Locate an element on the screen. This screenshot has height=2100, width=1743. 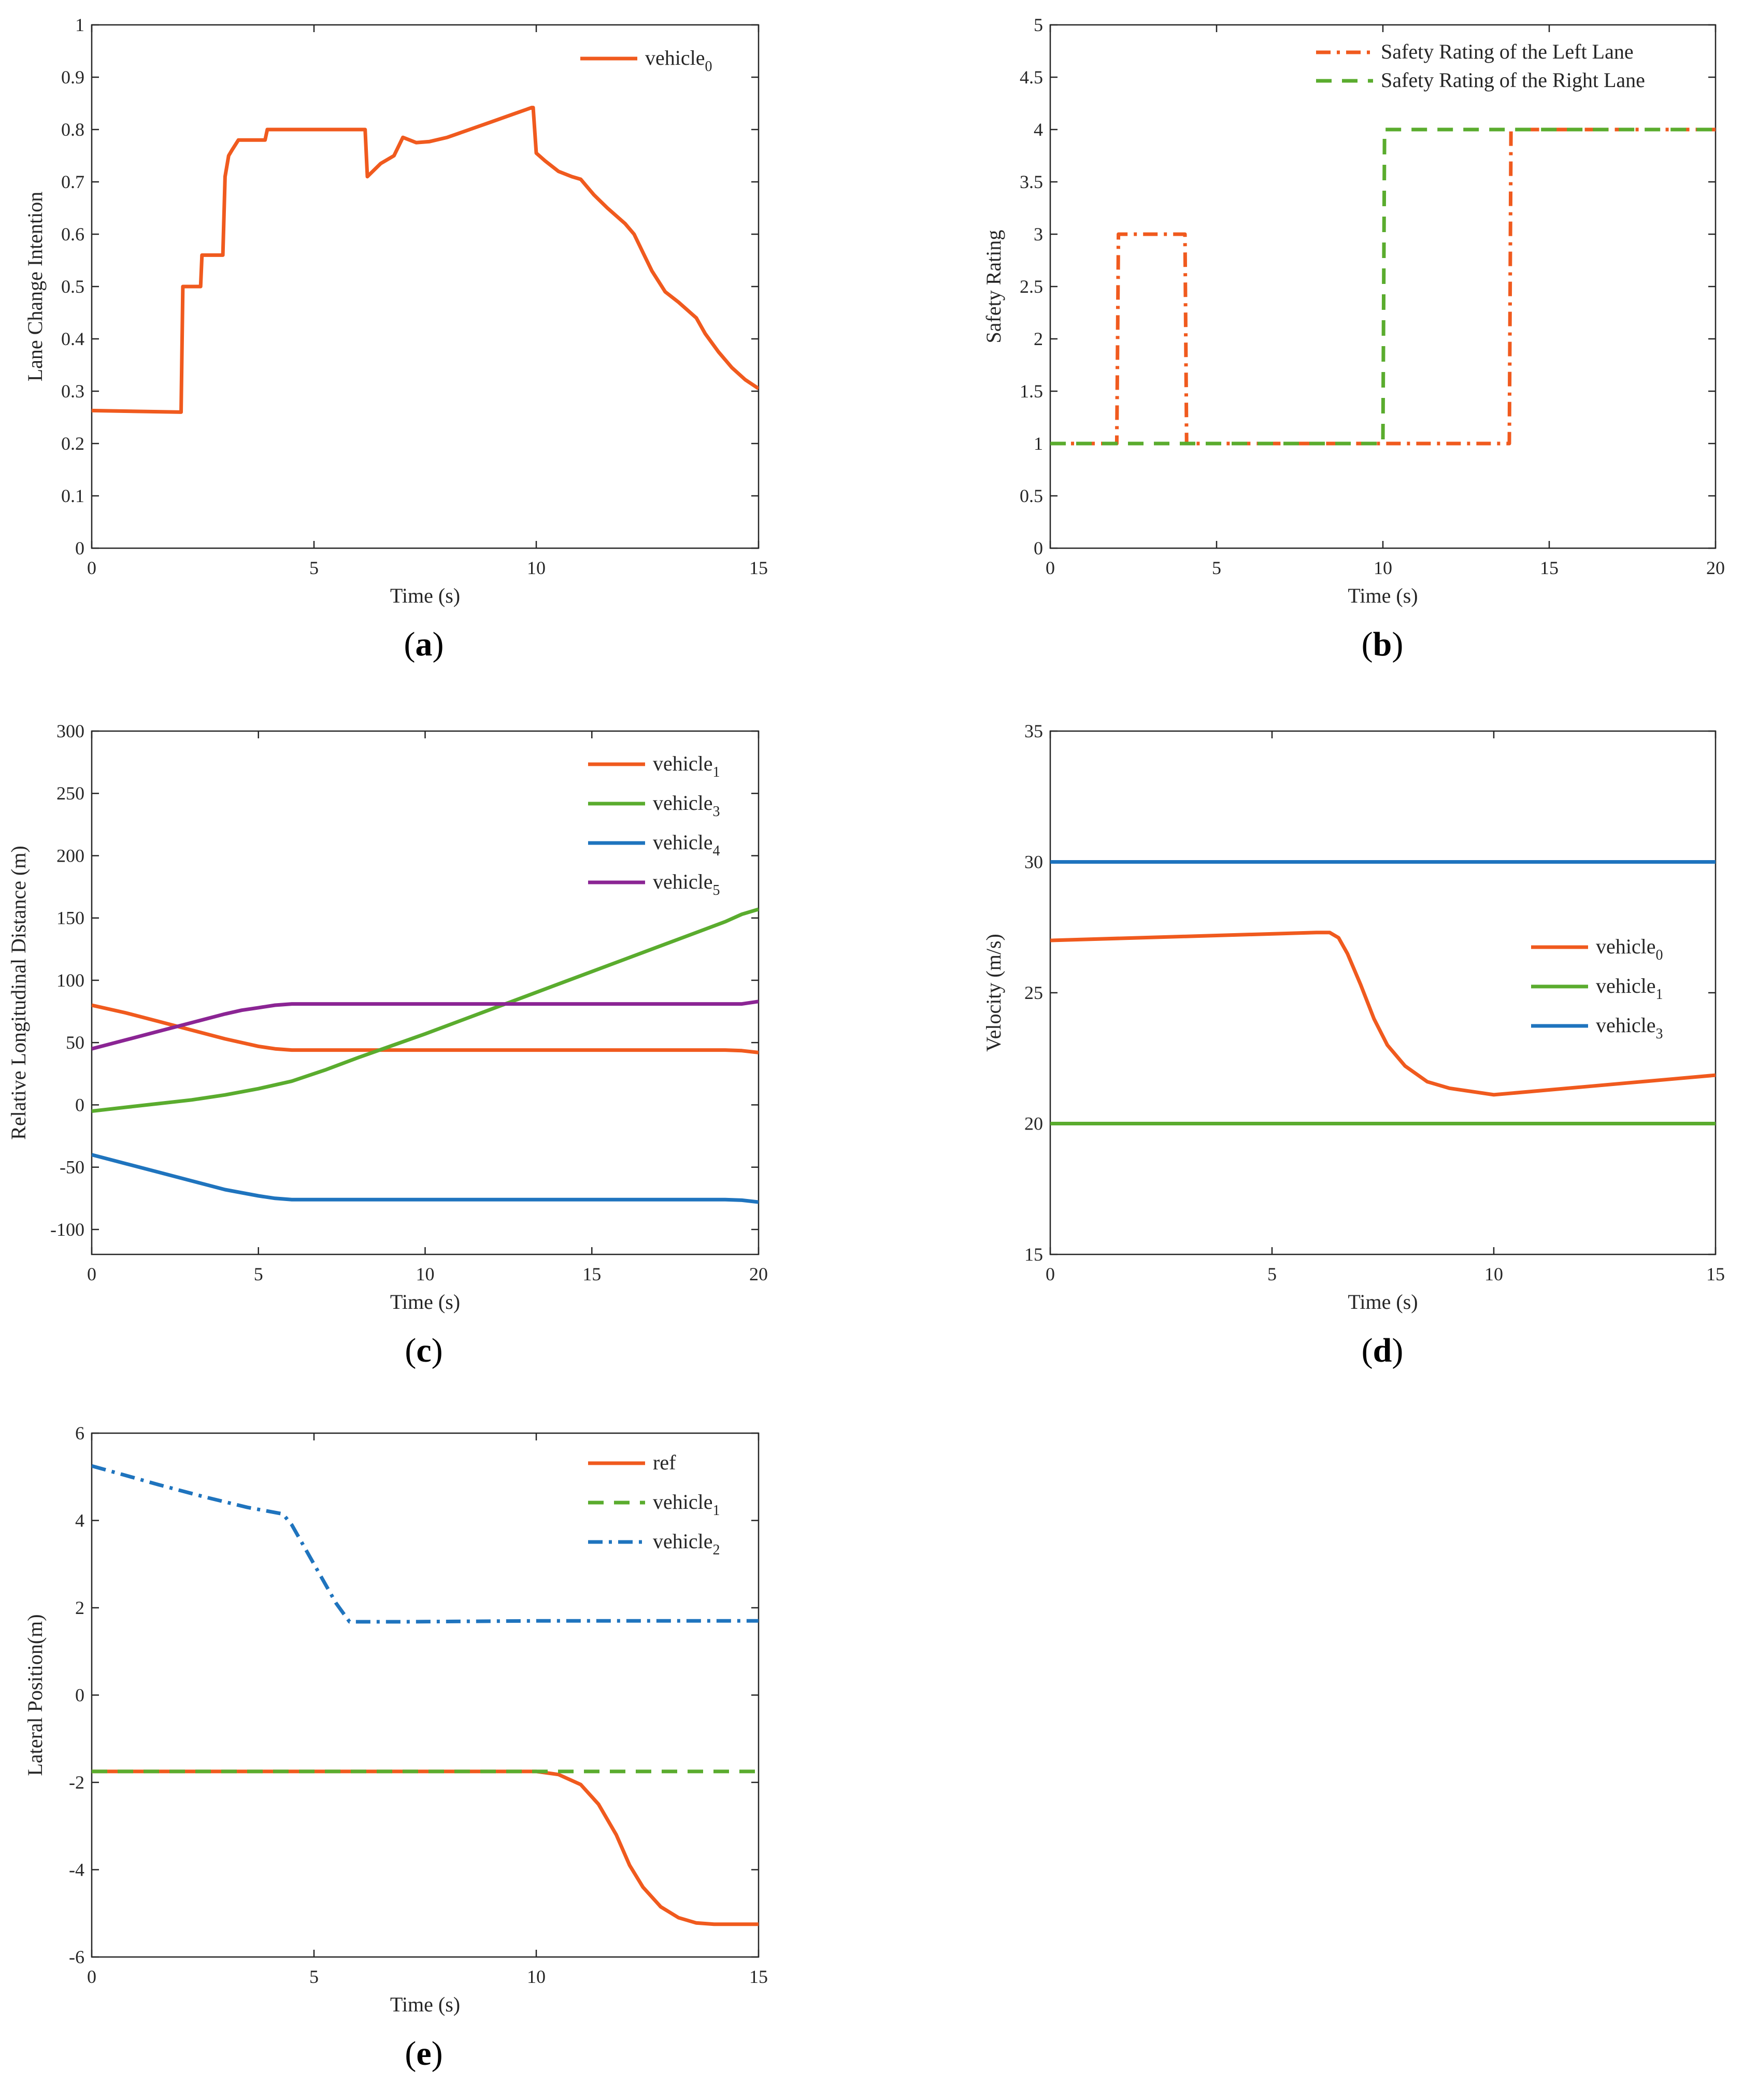
y-tick-label: 35 is located at coordinates (1033, 731).